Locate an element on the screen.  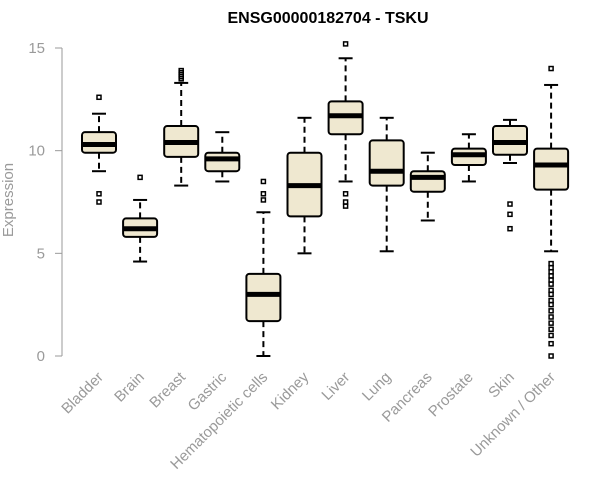
x-tick-label: Lung is located at coordinates (377, 387).